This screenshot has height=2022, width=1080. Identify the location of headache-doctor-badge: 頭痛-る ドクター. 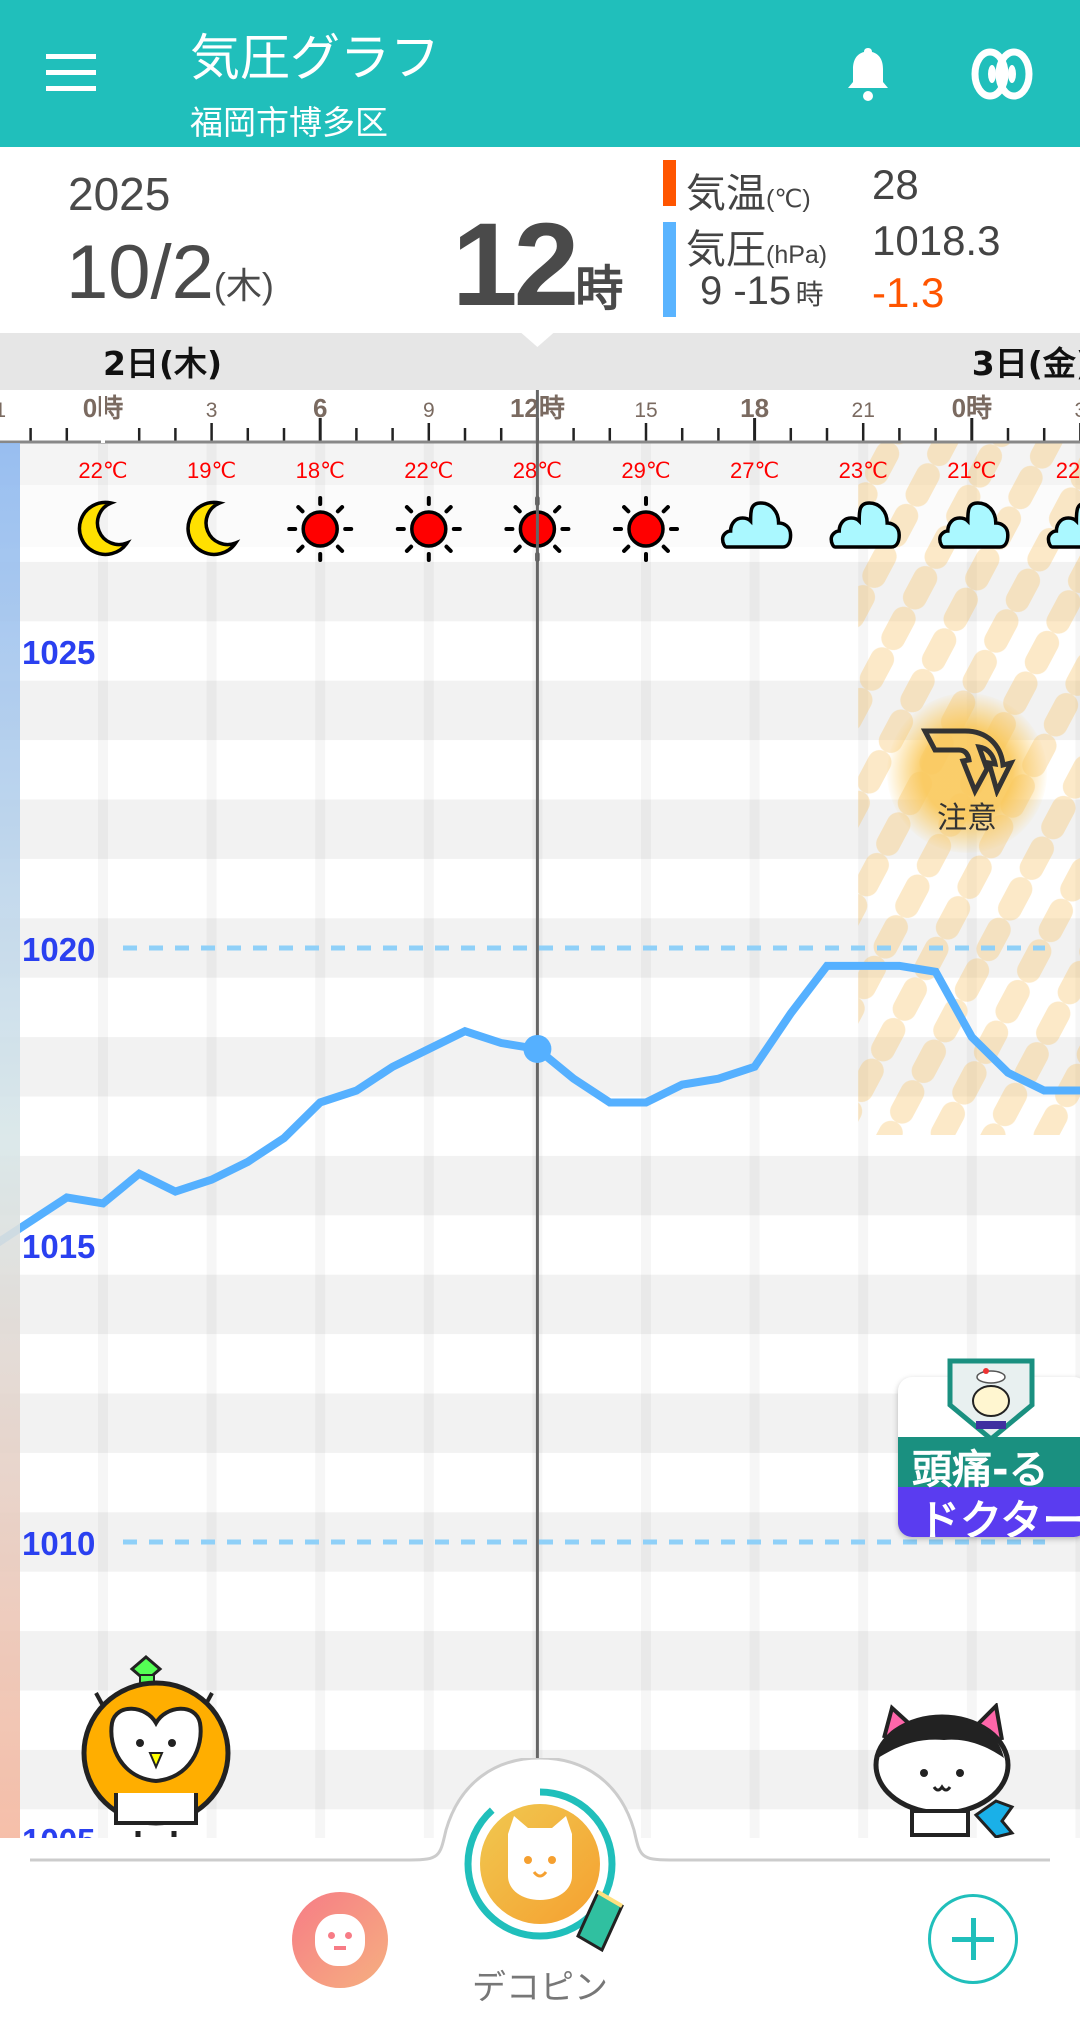
(989, 1447).